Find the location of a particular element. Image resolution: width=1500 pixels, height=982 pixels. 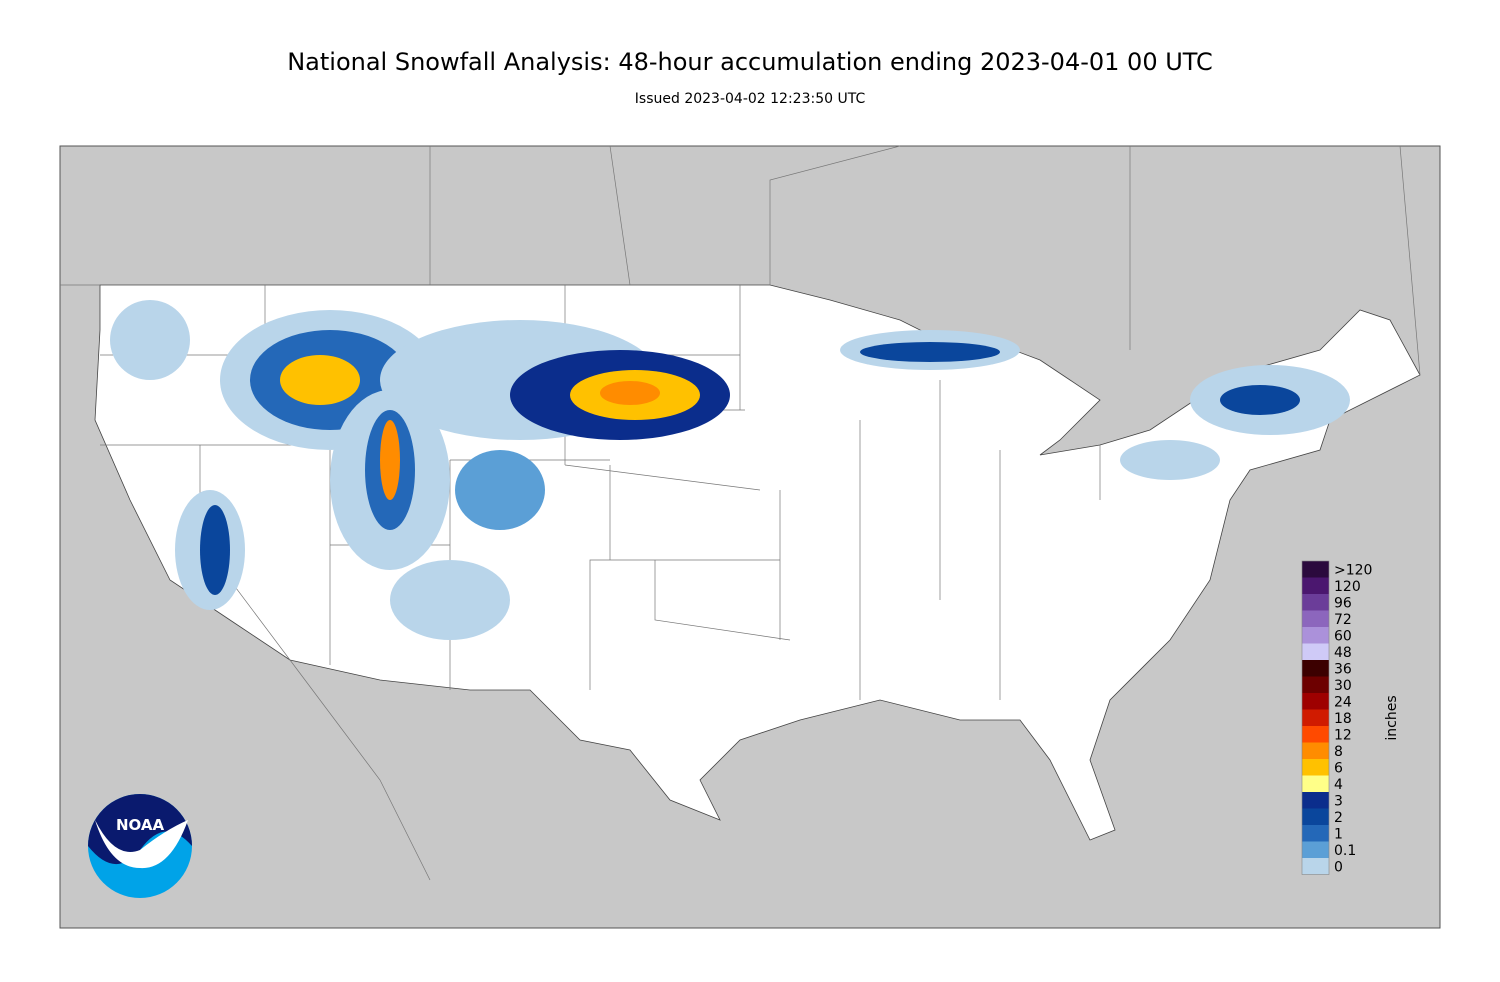

legend-label: 72 is located at coordinates (1343, 620).